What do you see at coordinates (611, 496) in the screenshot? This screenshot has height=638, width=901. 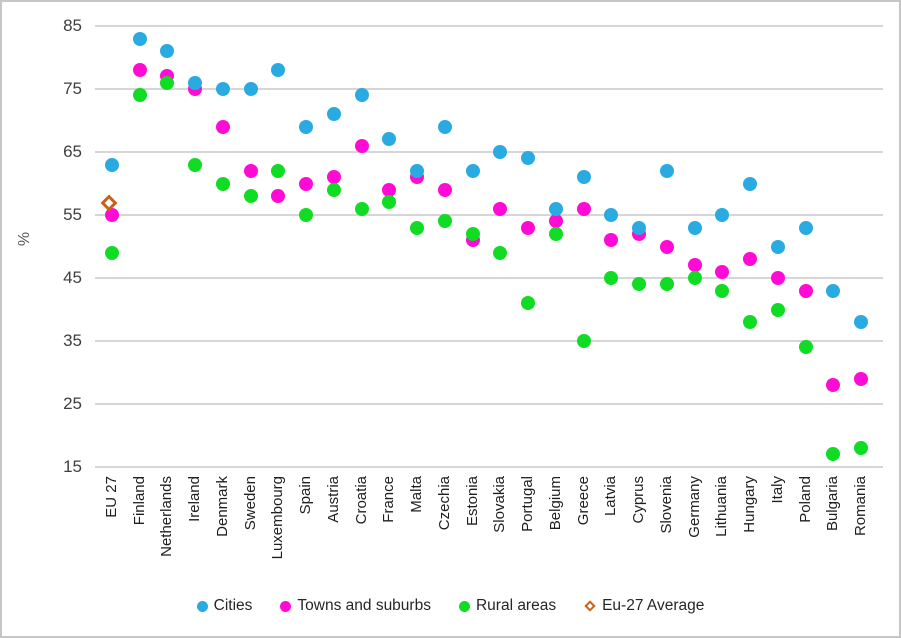 I see `x-axis-label: Latvia` at bounding box center [611, 496].